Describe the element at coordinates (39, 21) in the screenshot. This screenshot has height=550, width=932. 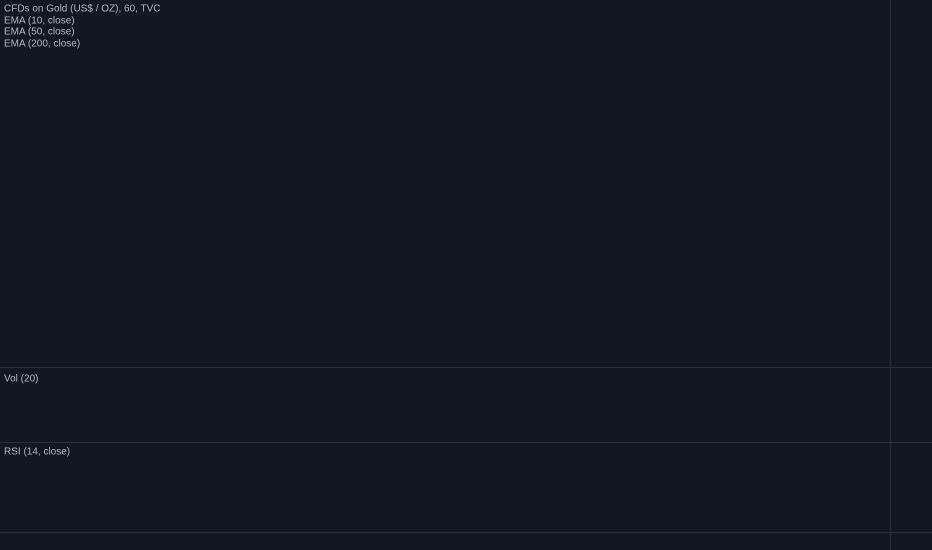
I see `indicator-legend: EMA (10, close)` at that location.